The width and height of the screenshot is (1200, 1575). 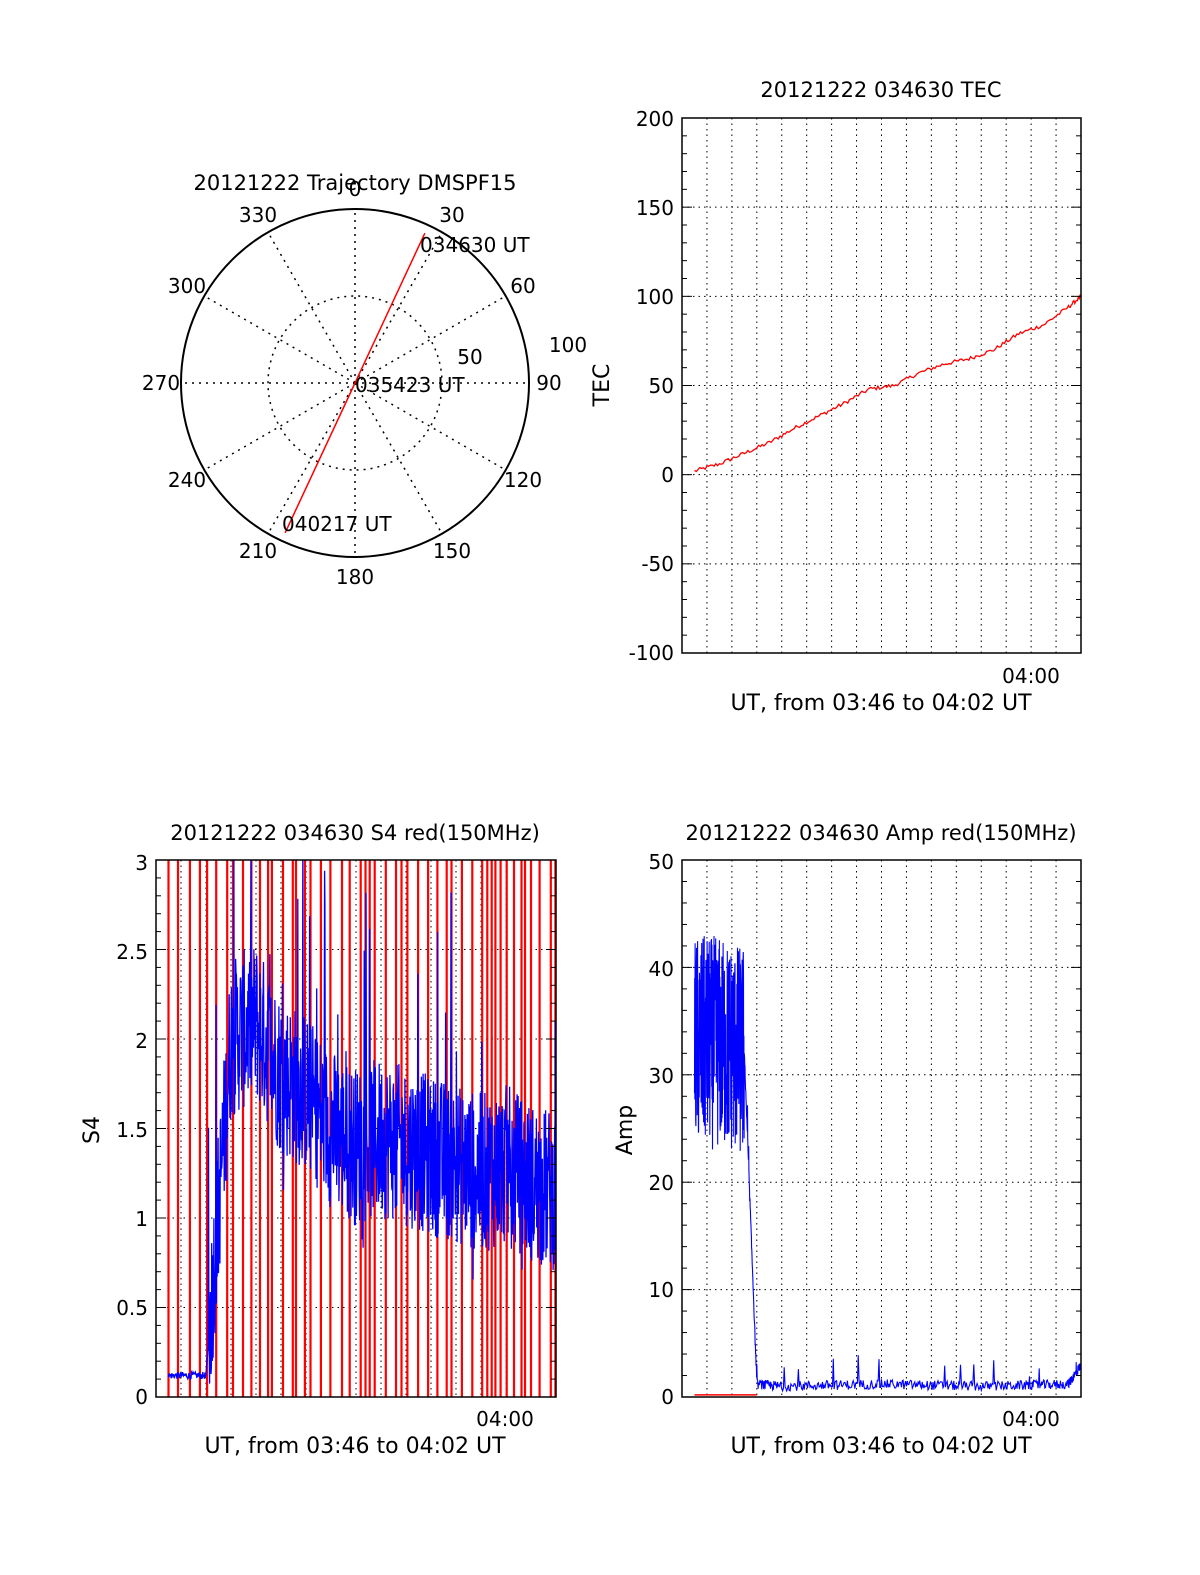 I want to click on amp-blue-series, so click(x=887, y=1164).